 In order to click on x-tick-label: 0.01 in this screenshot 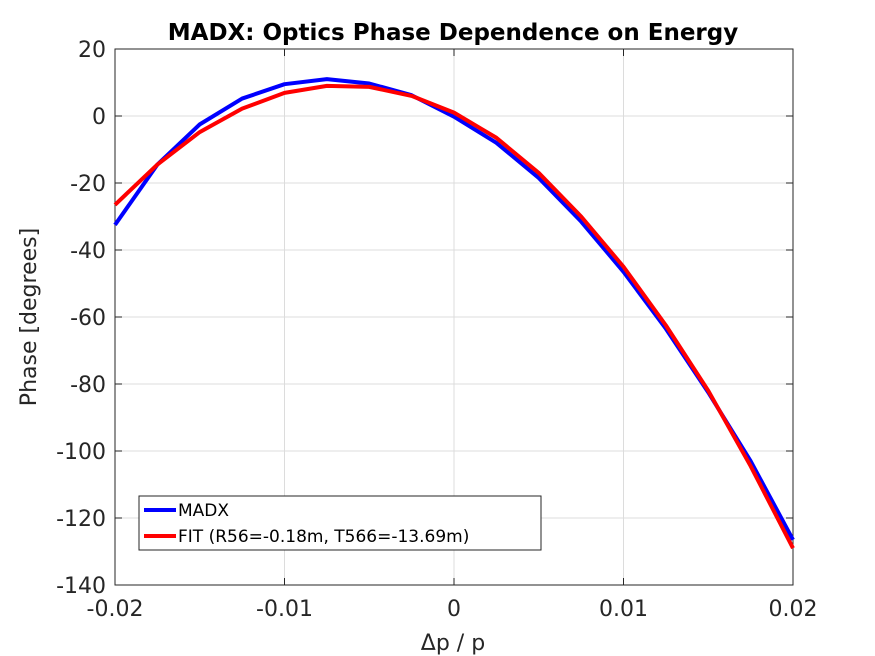, I will do `click(623, 609)`.